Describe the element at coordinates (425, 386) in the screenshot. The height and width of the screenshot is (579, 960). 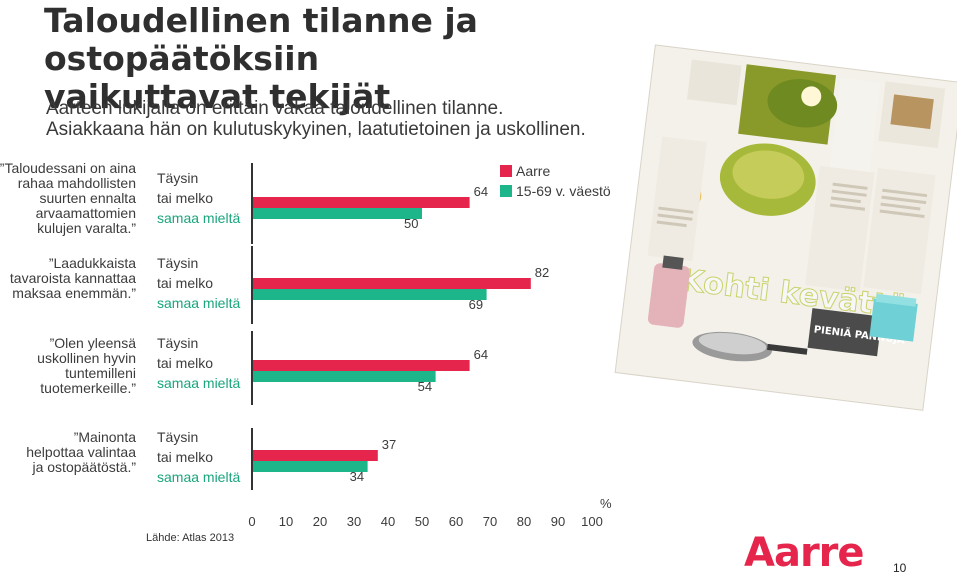
I see `value-label-population: 54` at that location.